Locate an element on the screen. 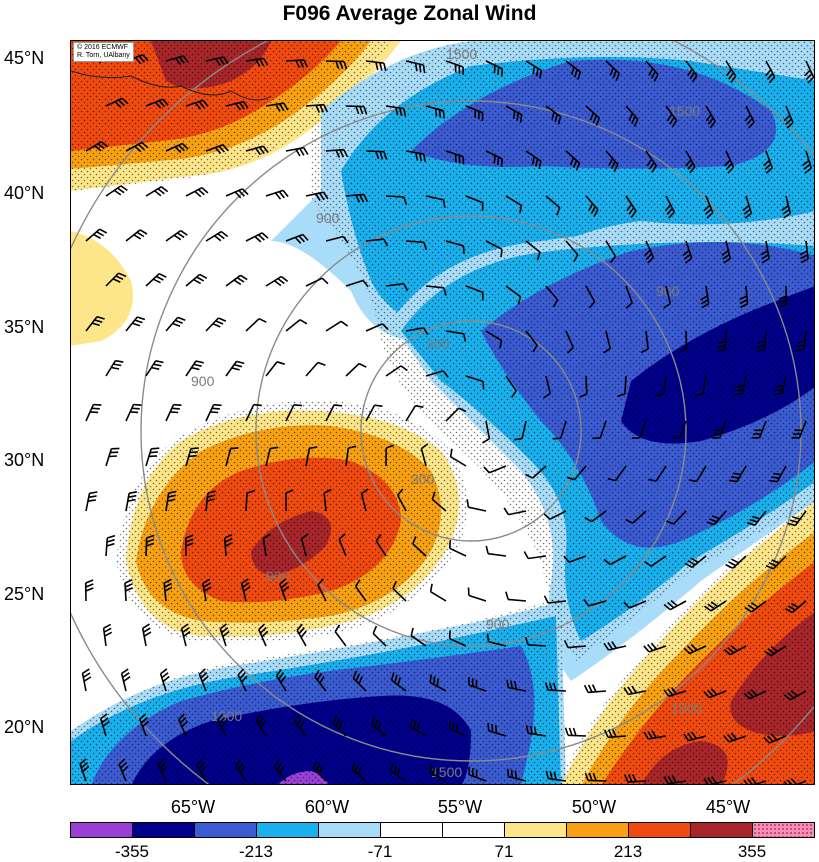 The image size is (819, 862). contour-label-1500-d: 1500 is located at coordinates (446, 772).